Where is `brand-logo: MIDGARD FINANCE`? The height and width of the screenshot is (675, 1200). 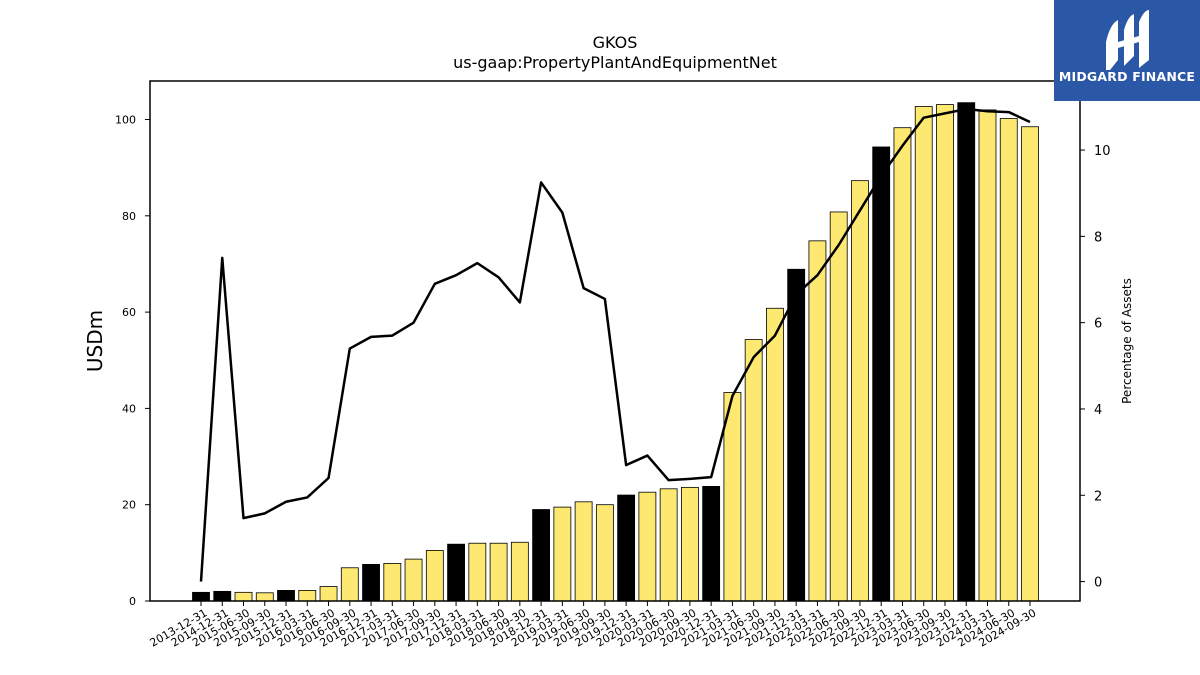 brand-logo: MIDGARD FINANCE is located at coordinates (1127, 50).